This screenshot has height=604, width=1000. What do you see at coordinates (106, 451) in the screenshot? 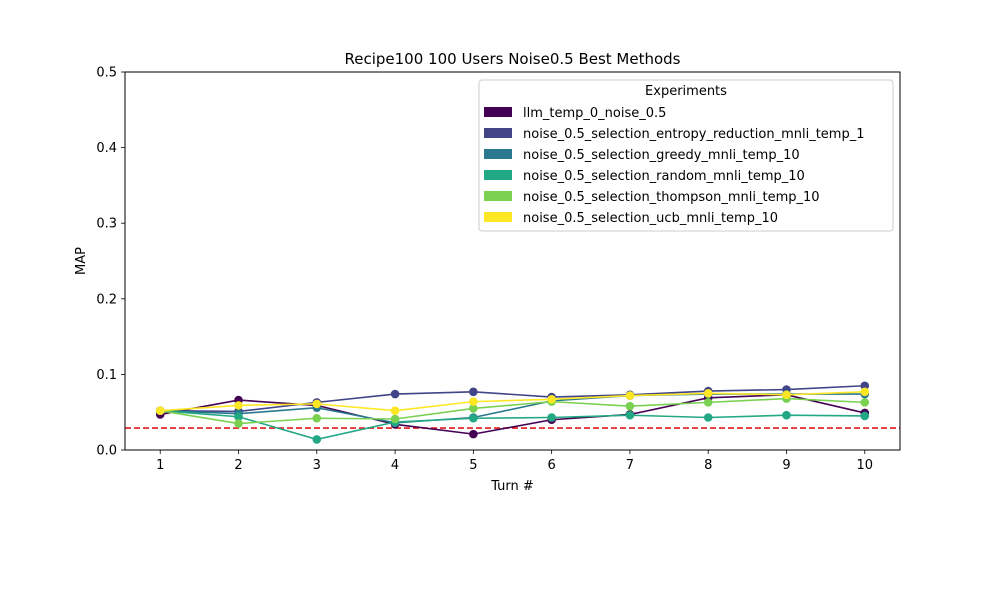
I see `y-tick-label: 0.0` at bounding box center [106, 451].